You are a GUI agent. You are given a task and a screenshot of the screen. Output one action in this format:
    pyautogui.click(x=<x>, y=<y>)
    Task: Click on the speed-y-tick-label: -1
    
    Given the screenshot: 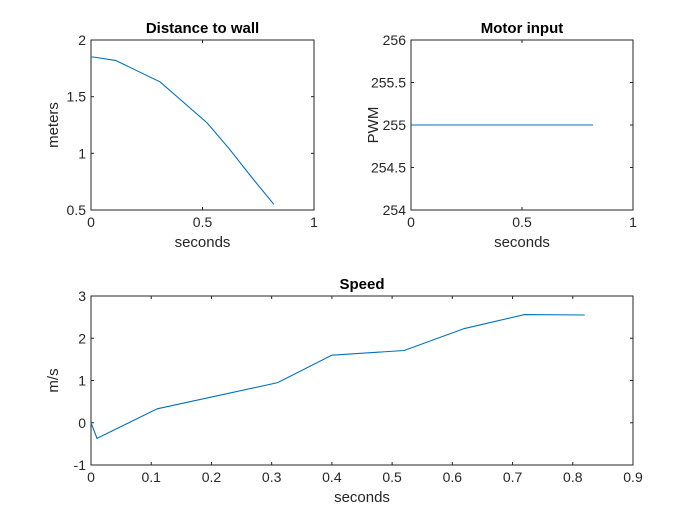 What is the action you would take?
    pyautogui.click(x=80, y=465)
    